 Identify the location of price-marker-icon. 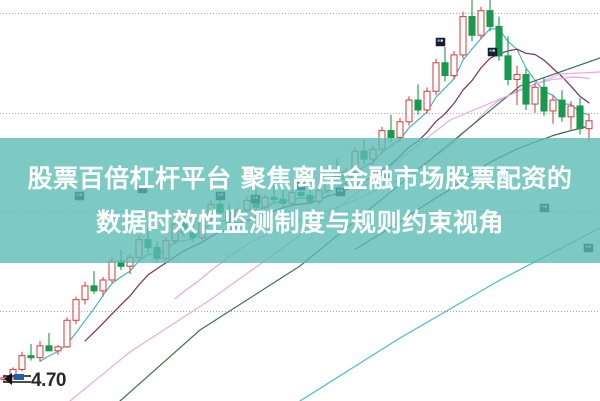
(17, 379).